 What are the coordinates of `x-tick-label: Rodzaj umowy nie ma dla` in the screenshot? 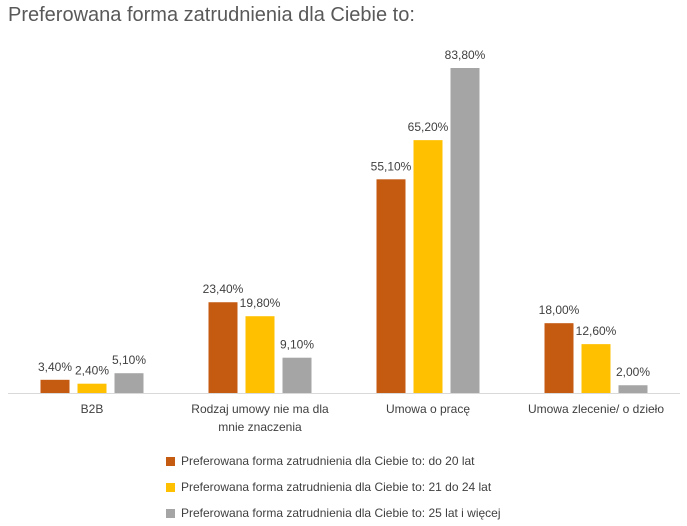 It's located at (260, 409).